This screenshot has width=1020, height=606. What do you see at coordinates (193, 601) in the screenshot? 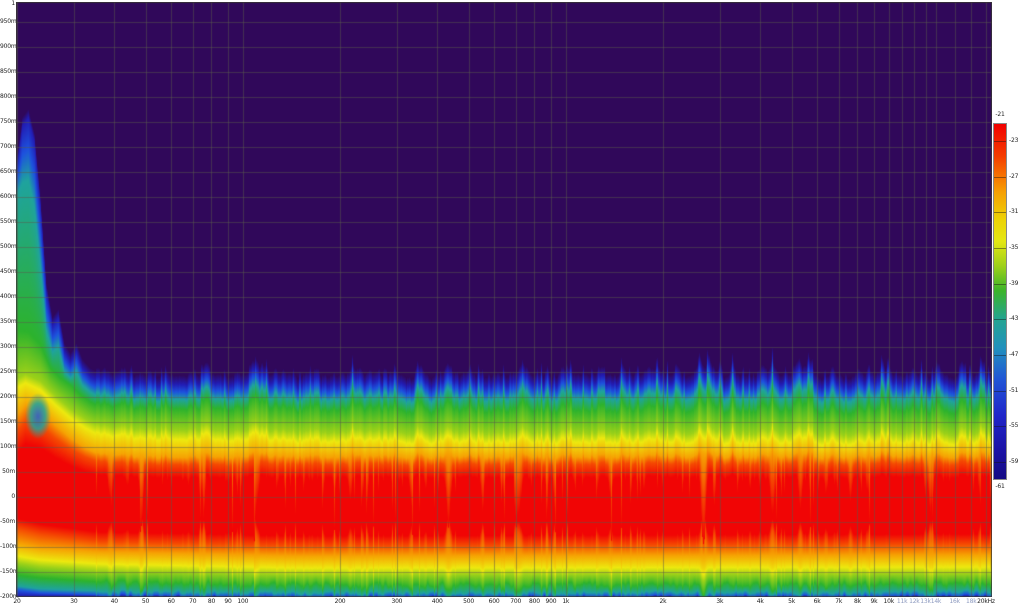
I see `x-tick-label: 70` at bounding box center [193, 601].